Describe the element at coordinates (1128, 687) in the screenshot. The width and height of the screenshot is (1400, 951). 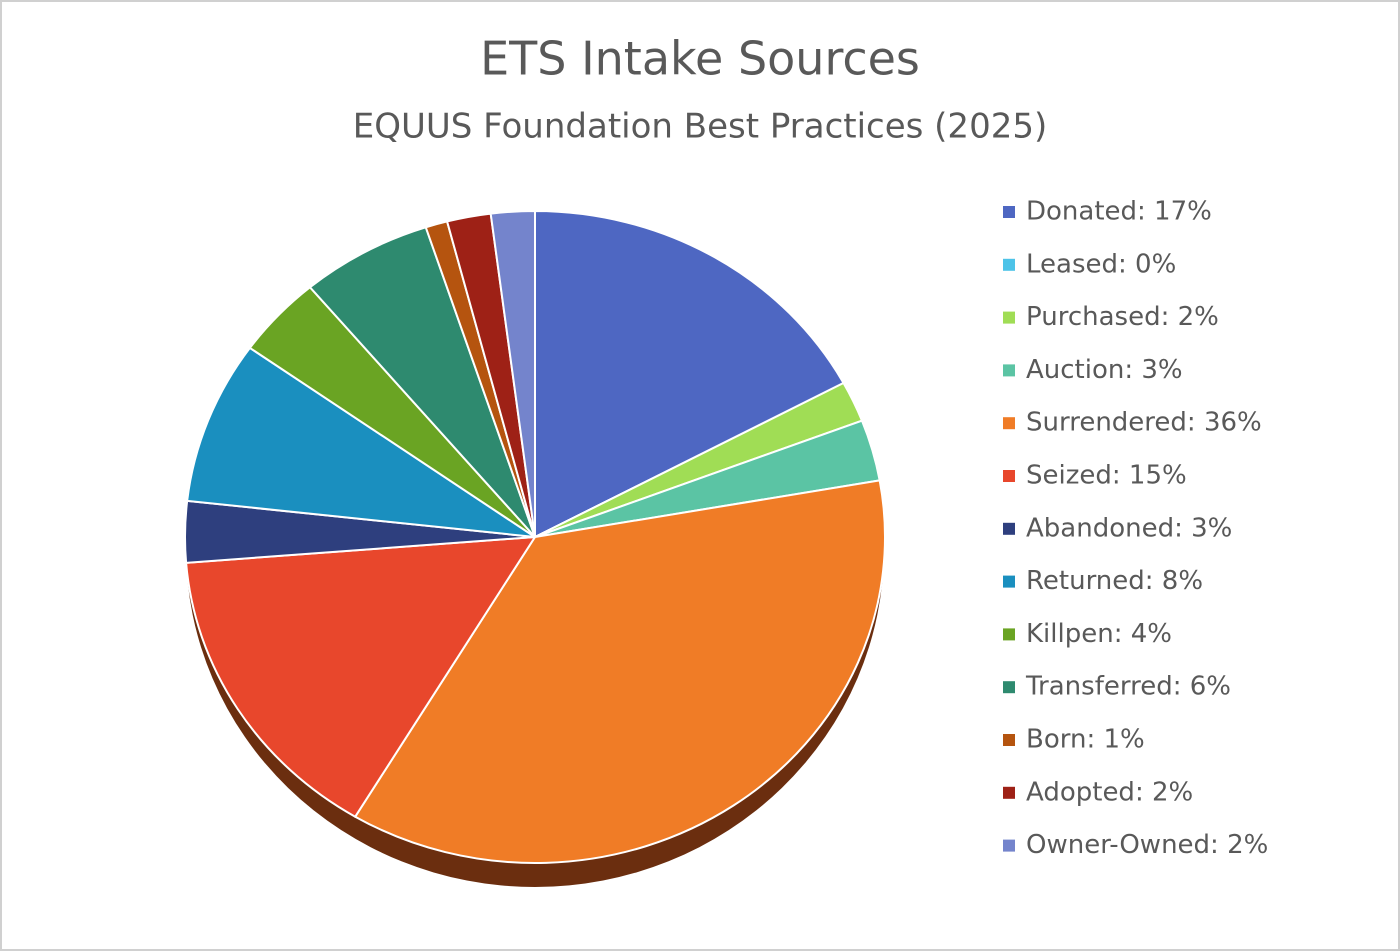
I see `legend-label: Transferred: 6%` at that location.